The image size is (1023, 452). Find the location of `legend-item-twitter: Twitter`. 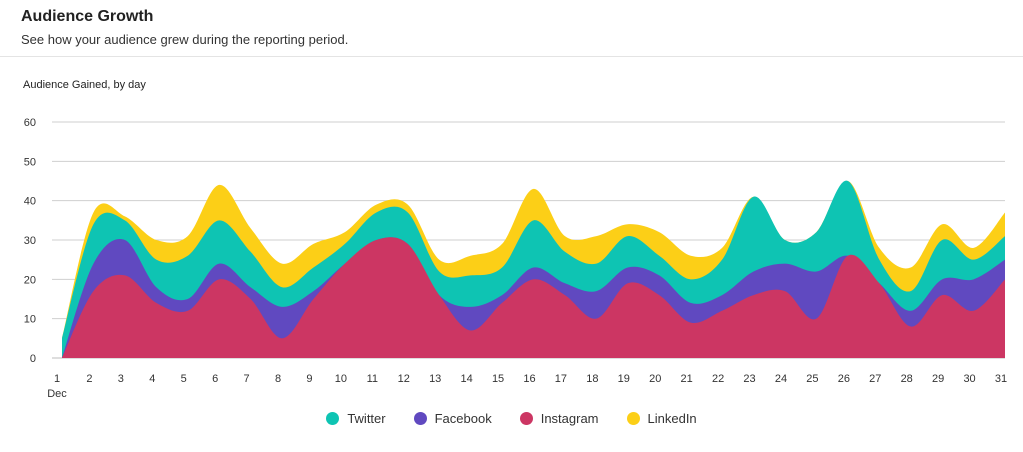

legend-item-twitter: Twitter is located at coordinates (356, 418).